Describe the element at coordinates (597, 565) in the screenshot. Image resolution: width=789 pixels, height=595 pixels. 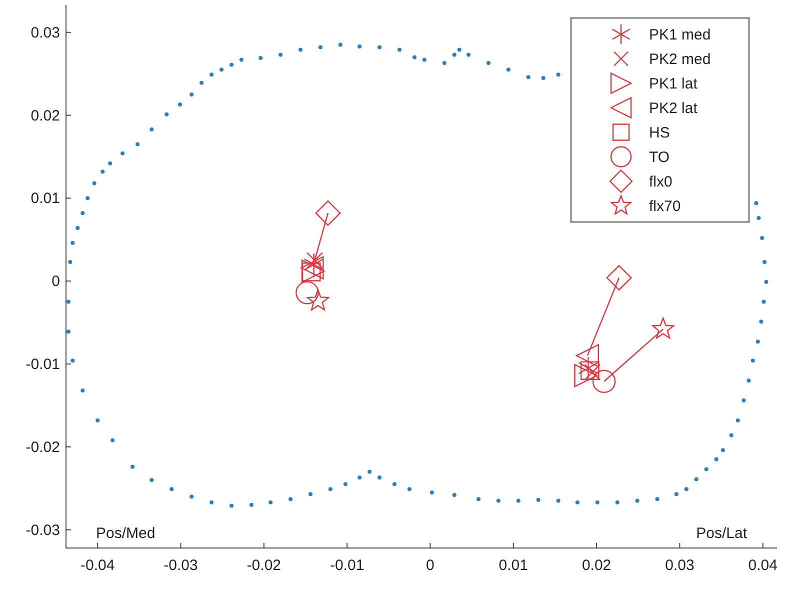
I see `x-tick-label: 0.02` at that location.